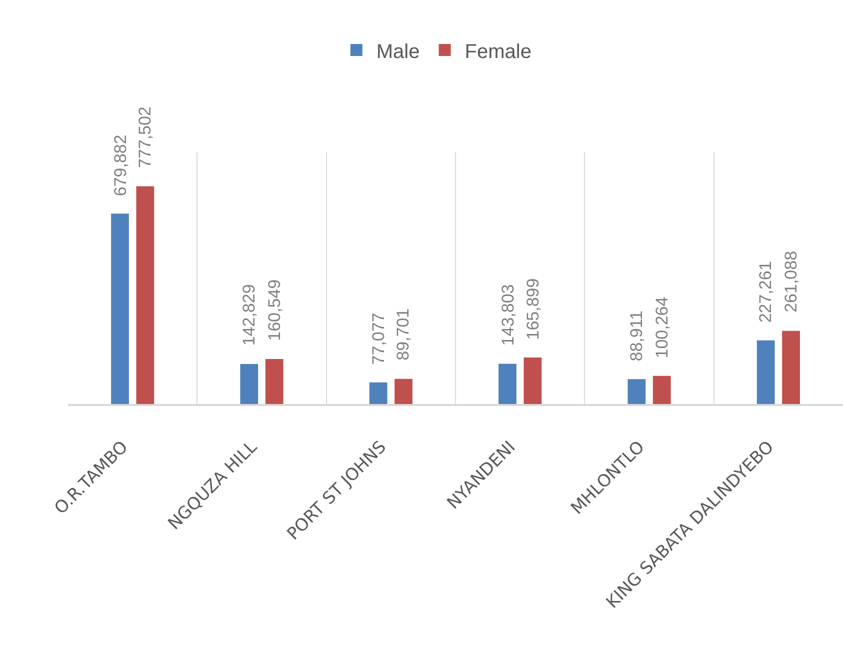 The image size is (843, 668). I want to click on data-label: 89,701, so click(403, 334).